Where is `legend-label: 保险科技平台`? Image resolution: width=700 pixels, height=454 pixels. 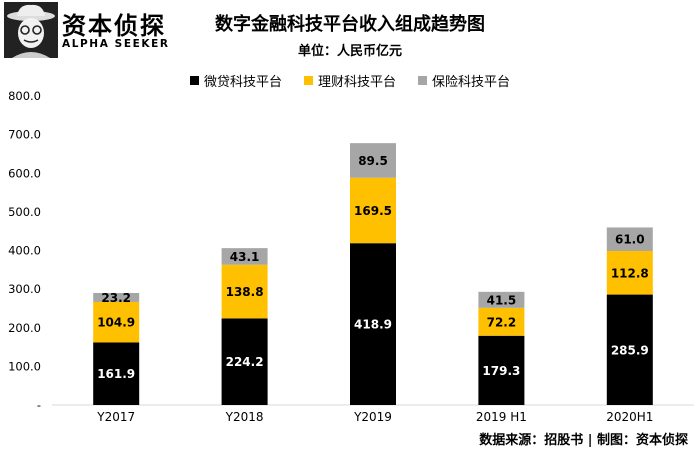
legend-label: 保险科技平台 is located at coordinates (471, 82).